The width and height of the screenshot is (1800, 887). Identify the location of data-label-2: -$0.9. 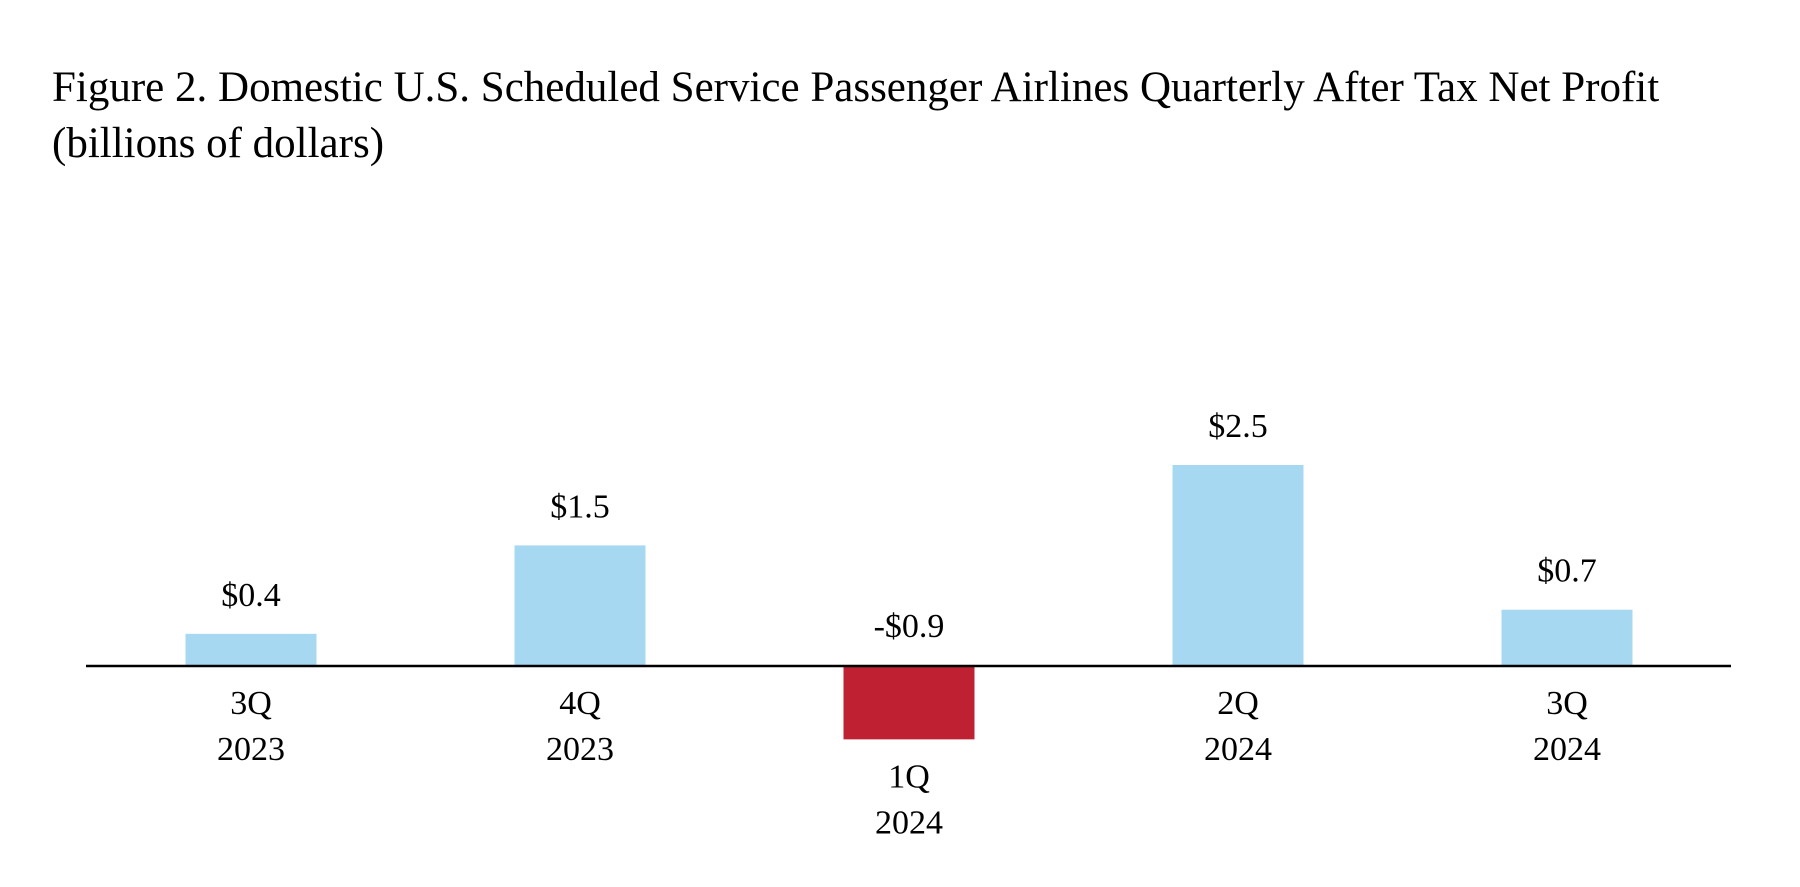
(909, 626).